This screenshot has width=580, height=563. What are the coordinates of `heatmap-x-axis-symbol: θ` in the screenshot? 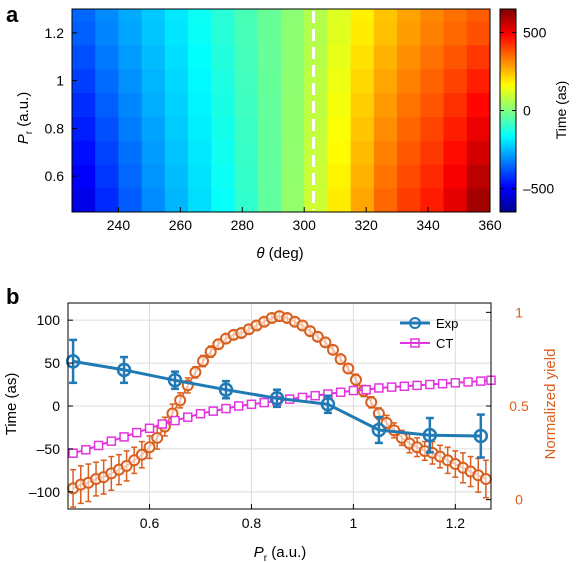 It's located at (260, 253).